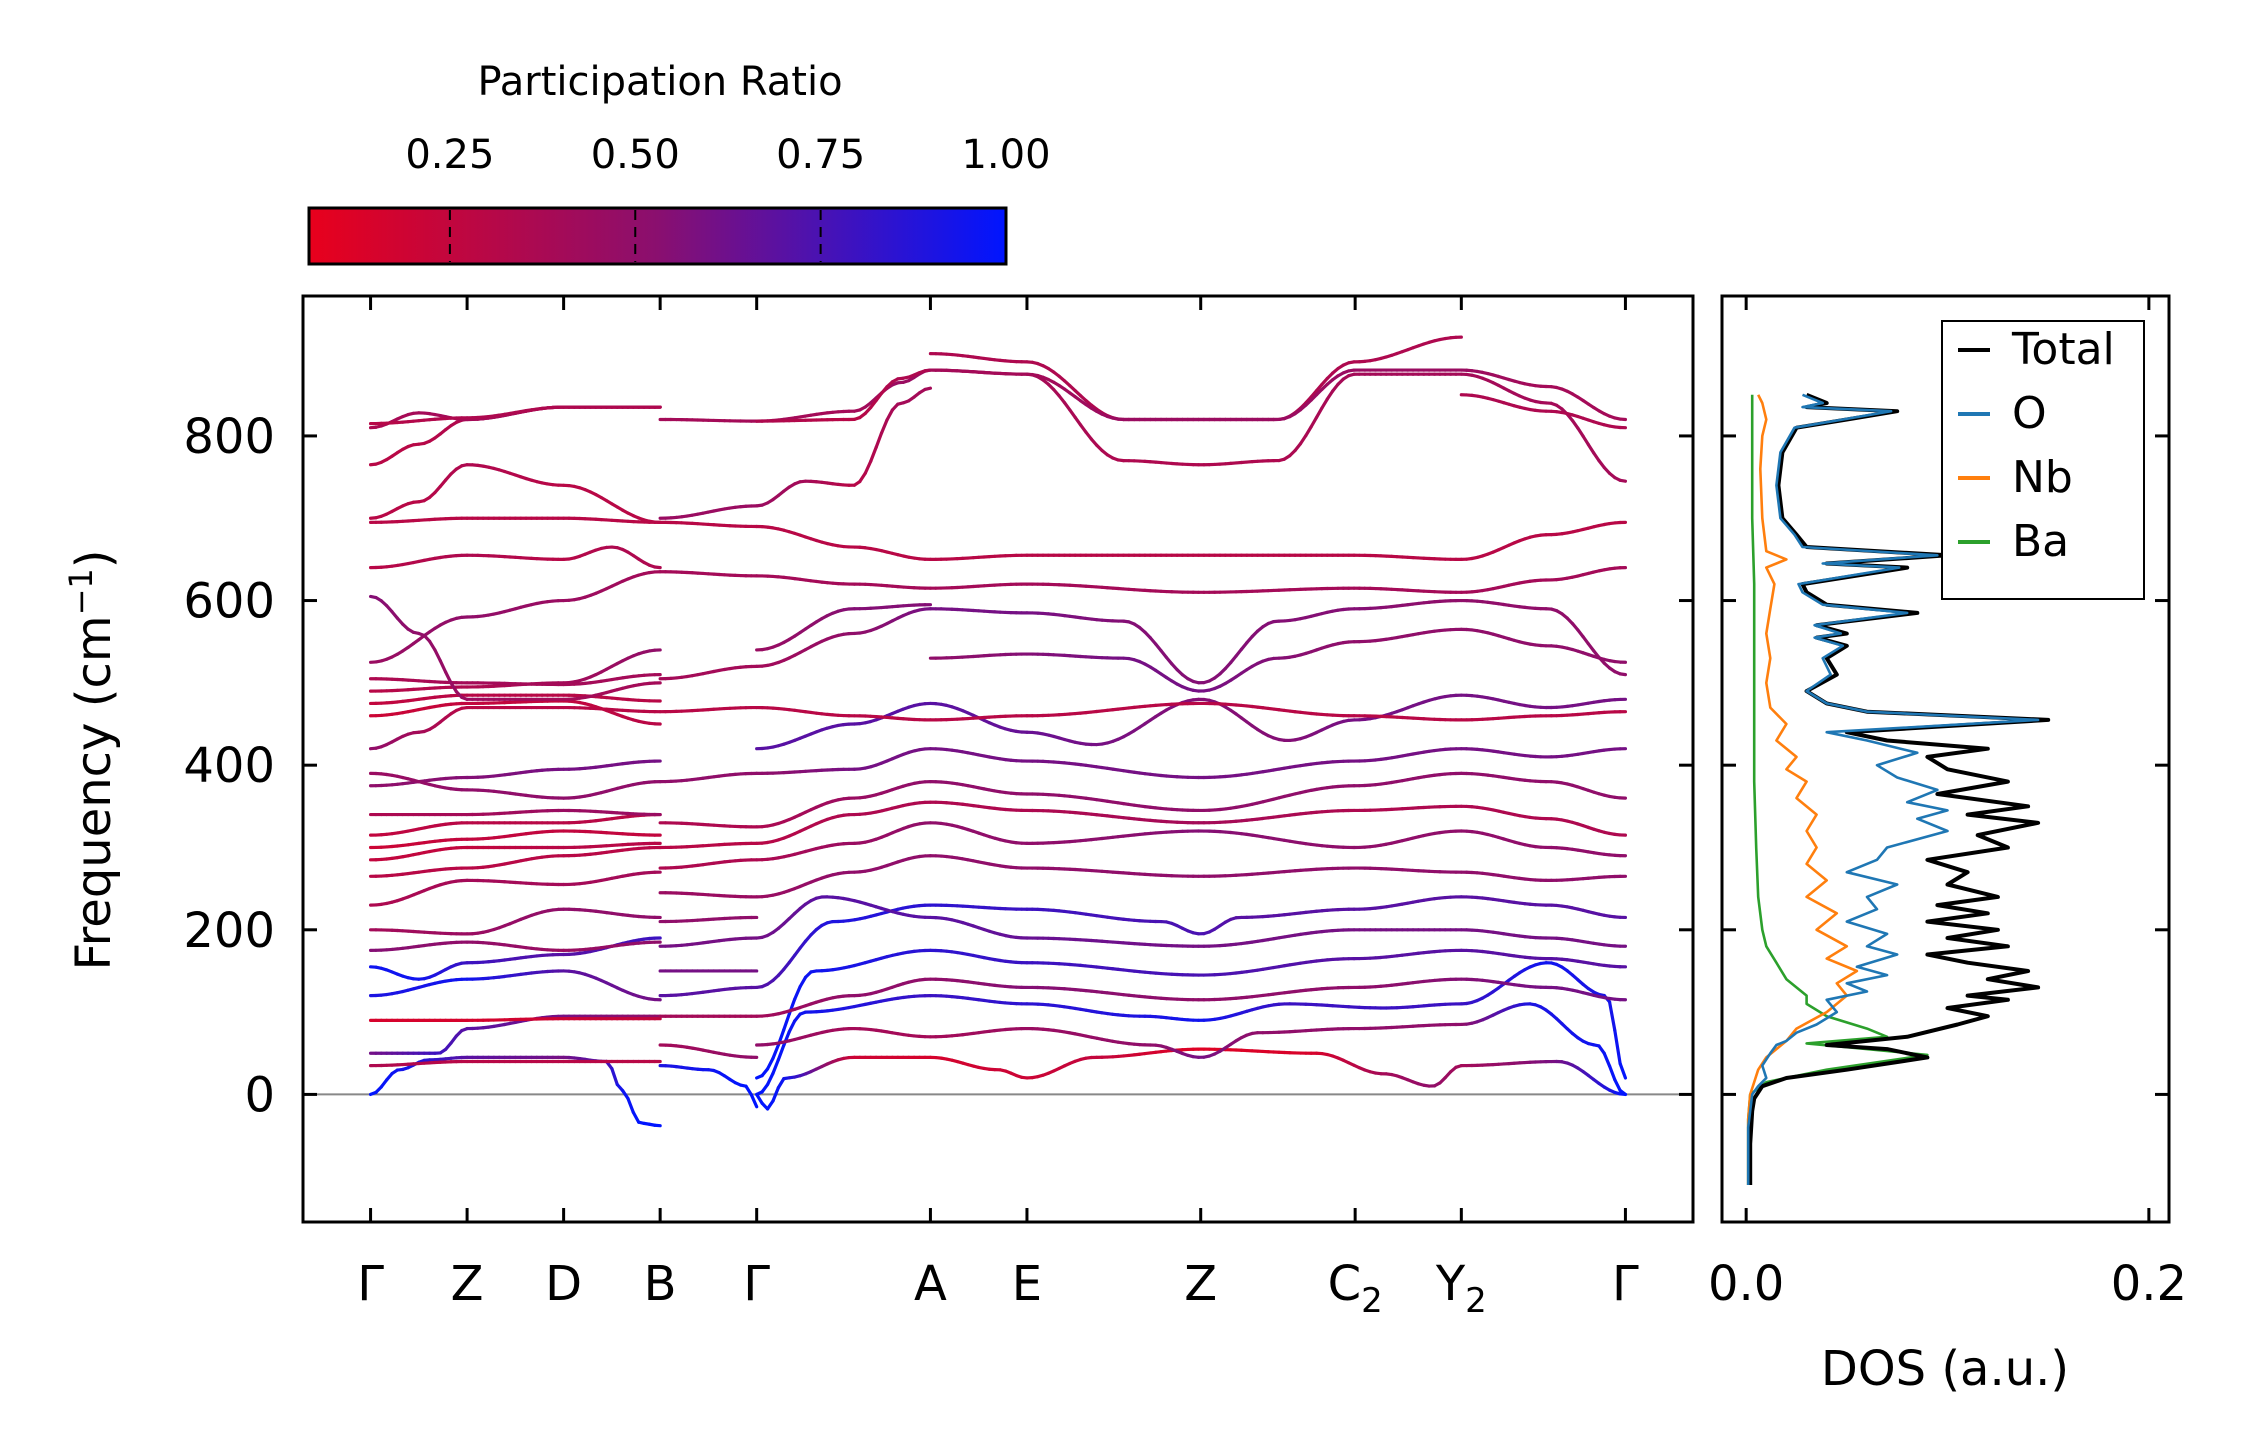 The width and height of the screenshot is (2250, 1455). Describe the element at coordinates (657, 236) in the screenshot. I see `colorbar-gradient` at that location.